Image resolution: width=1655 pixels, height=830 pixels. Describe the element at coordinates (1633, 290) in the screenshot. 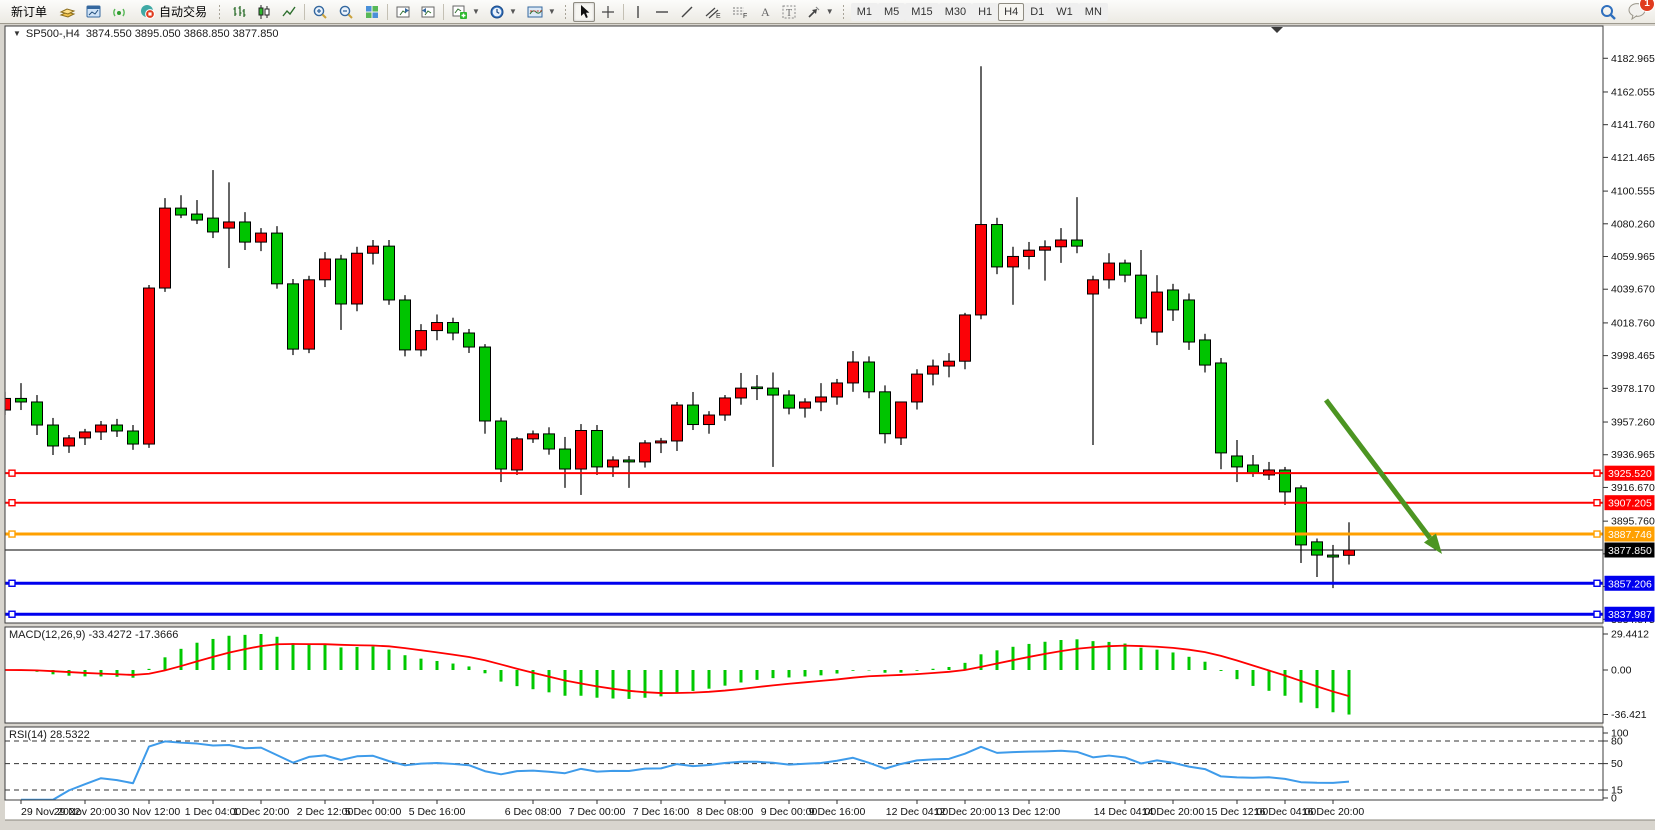

I see `price-tick-label: 4039.670` at that location.